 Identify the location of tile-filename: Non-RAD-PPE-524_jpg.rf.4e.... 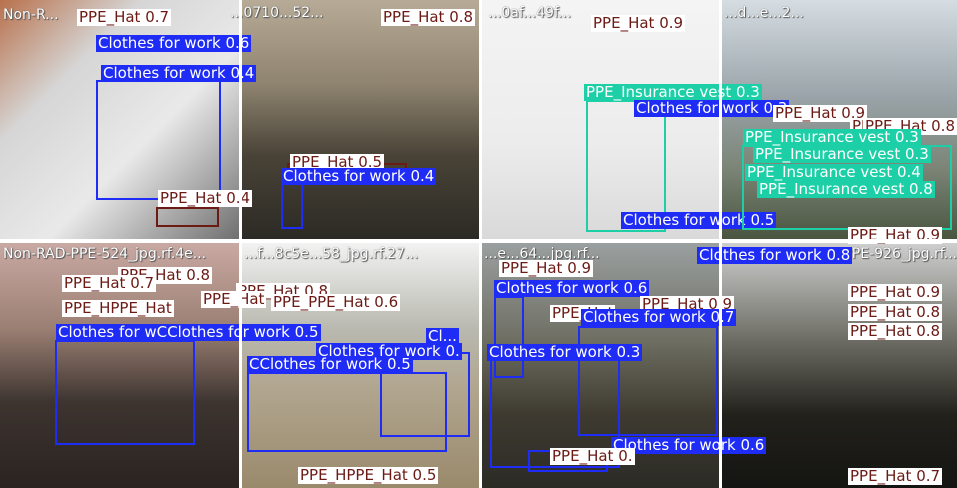
(105, 254).